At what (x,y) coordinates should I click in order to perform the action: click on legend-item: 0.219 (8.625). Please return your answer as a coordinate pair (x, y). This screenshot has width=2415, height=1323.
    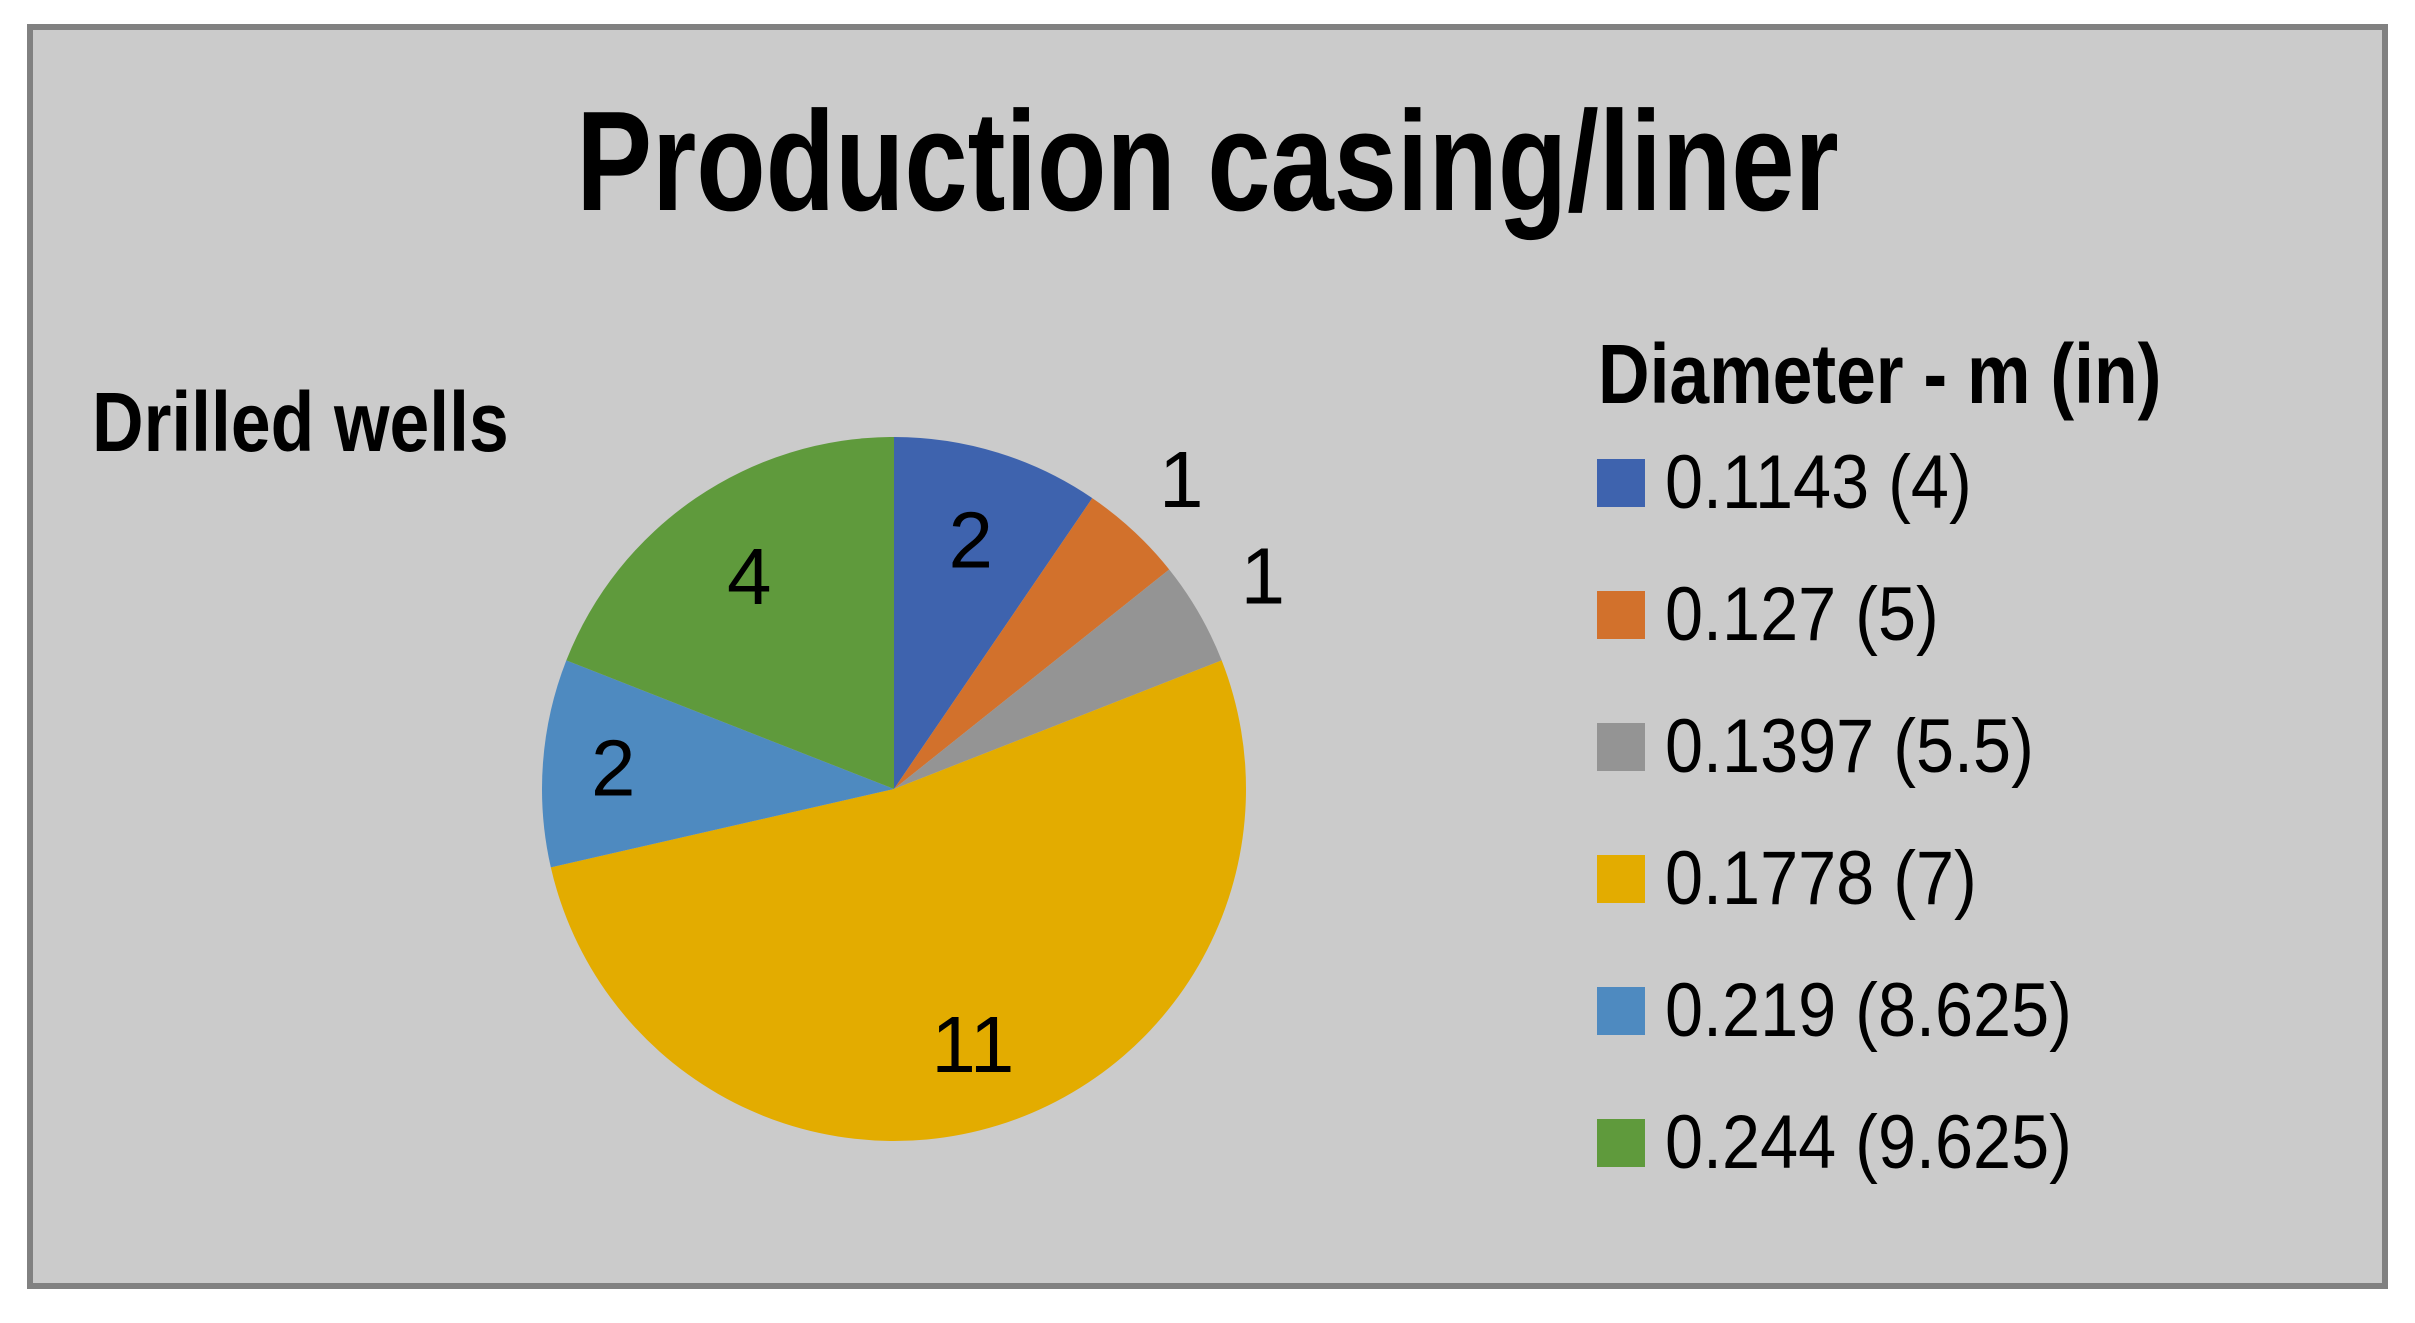
    Looking at the image, I should click on (1857, 1011).